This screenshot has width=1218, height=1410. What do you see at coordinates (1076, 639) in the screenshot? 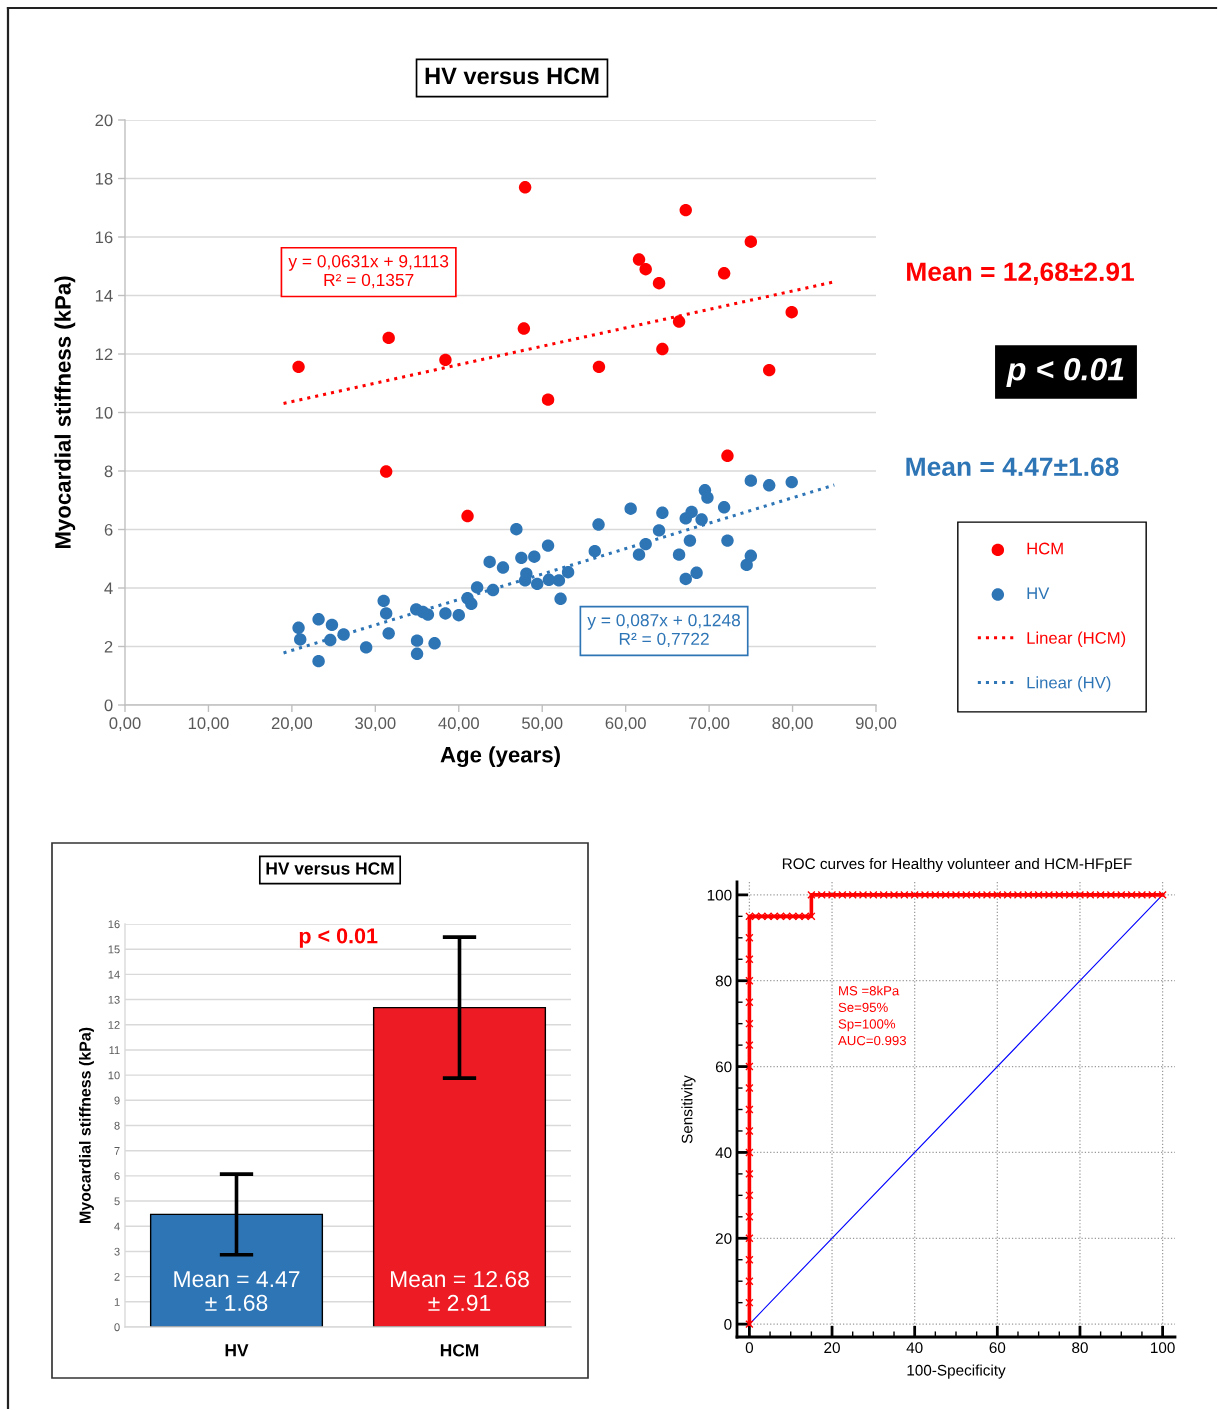
I see `legend-label: Linear (HCM)` at bounding box center [1076, 639].